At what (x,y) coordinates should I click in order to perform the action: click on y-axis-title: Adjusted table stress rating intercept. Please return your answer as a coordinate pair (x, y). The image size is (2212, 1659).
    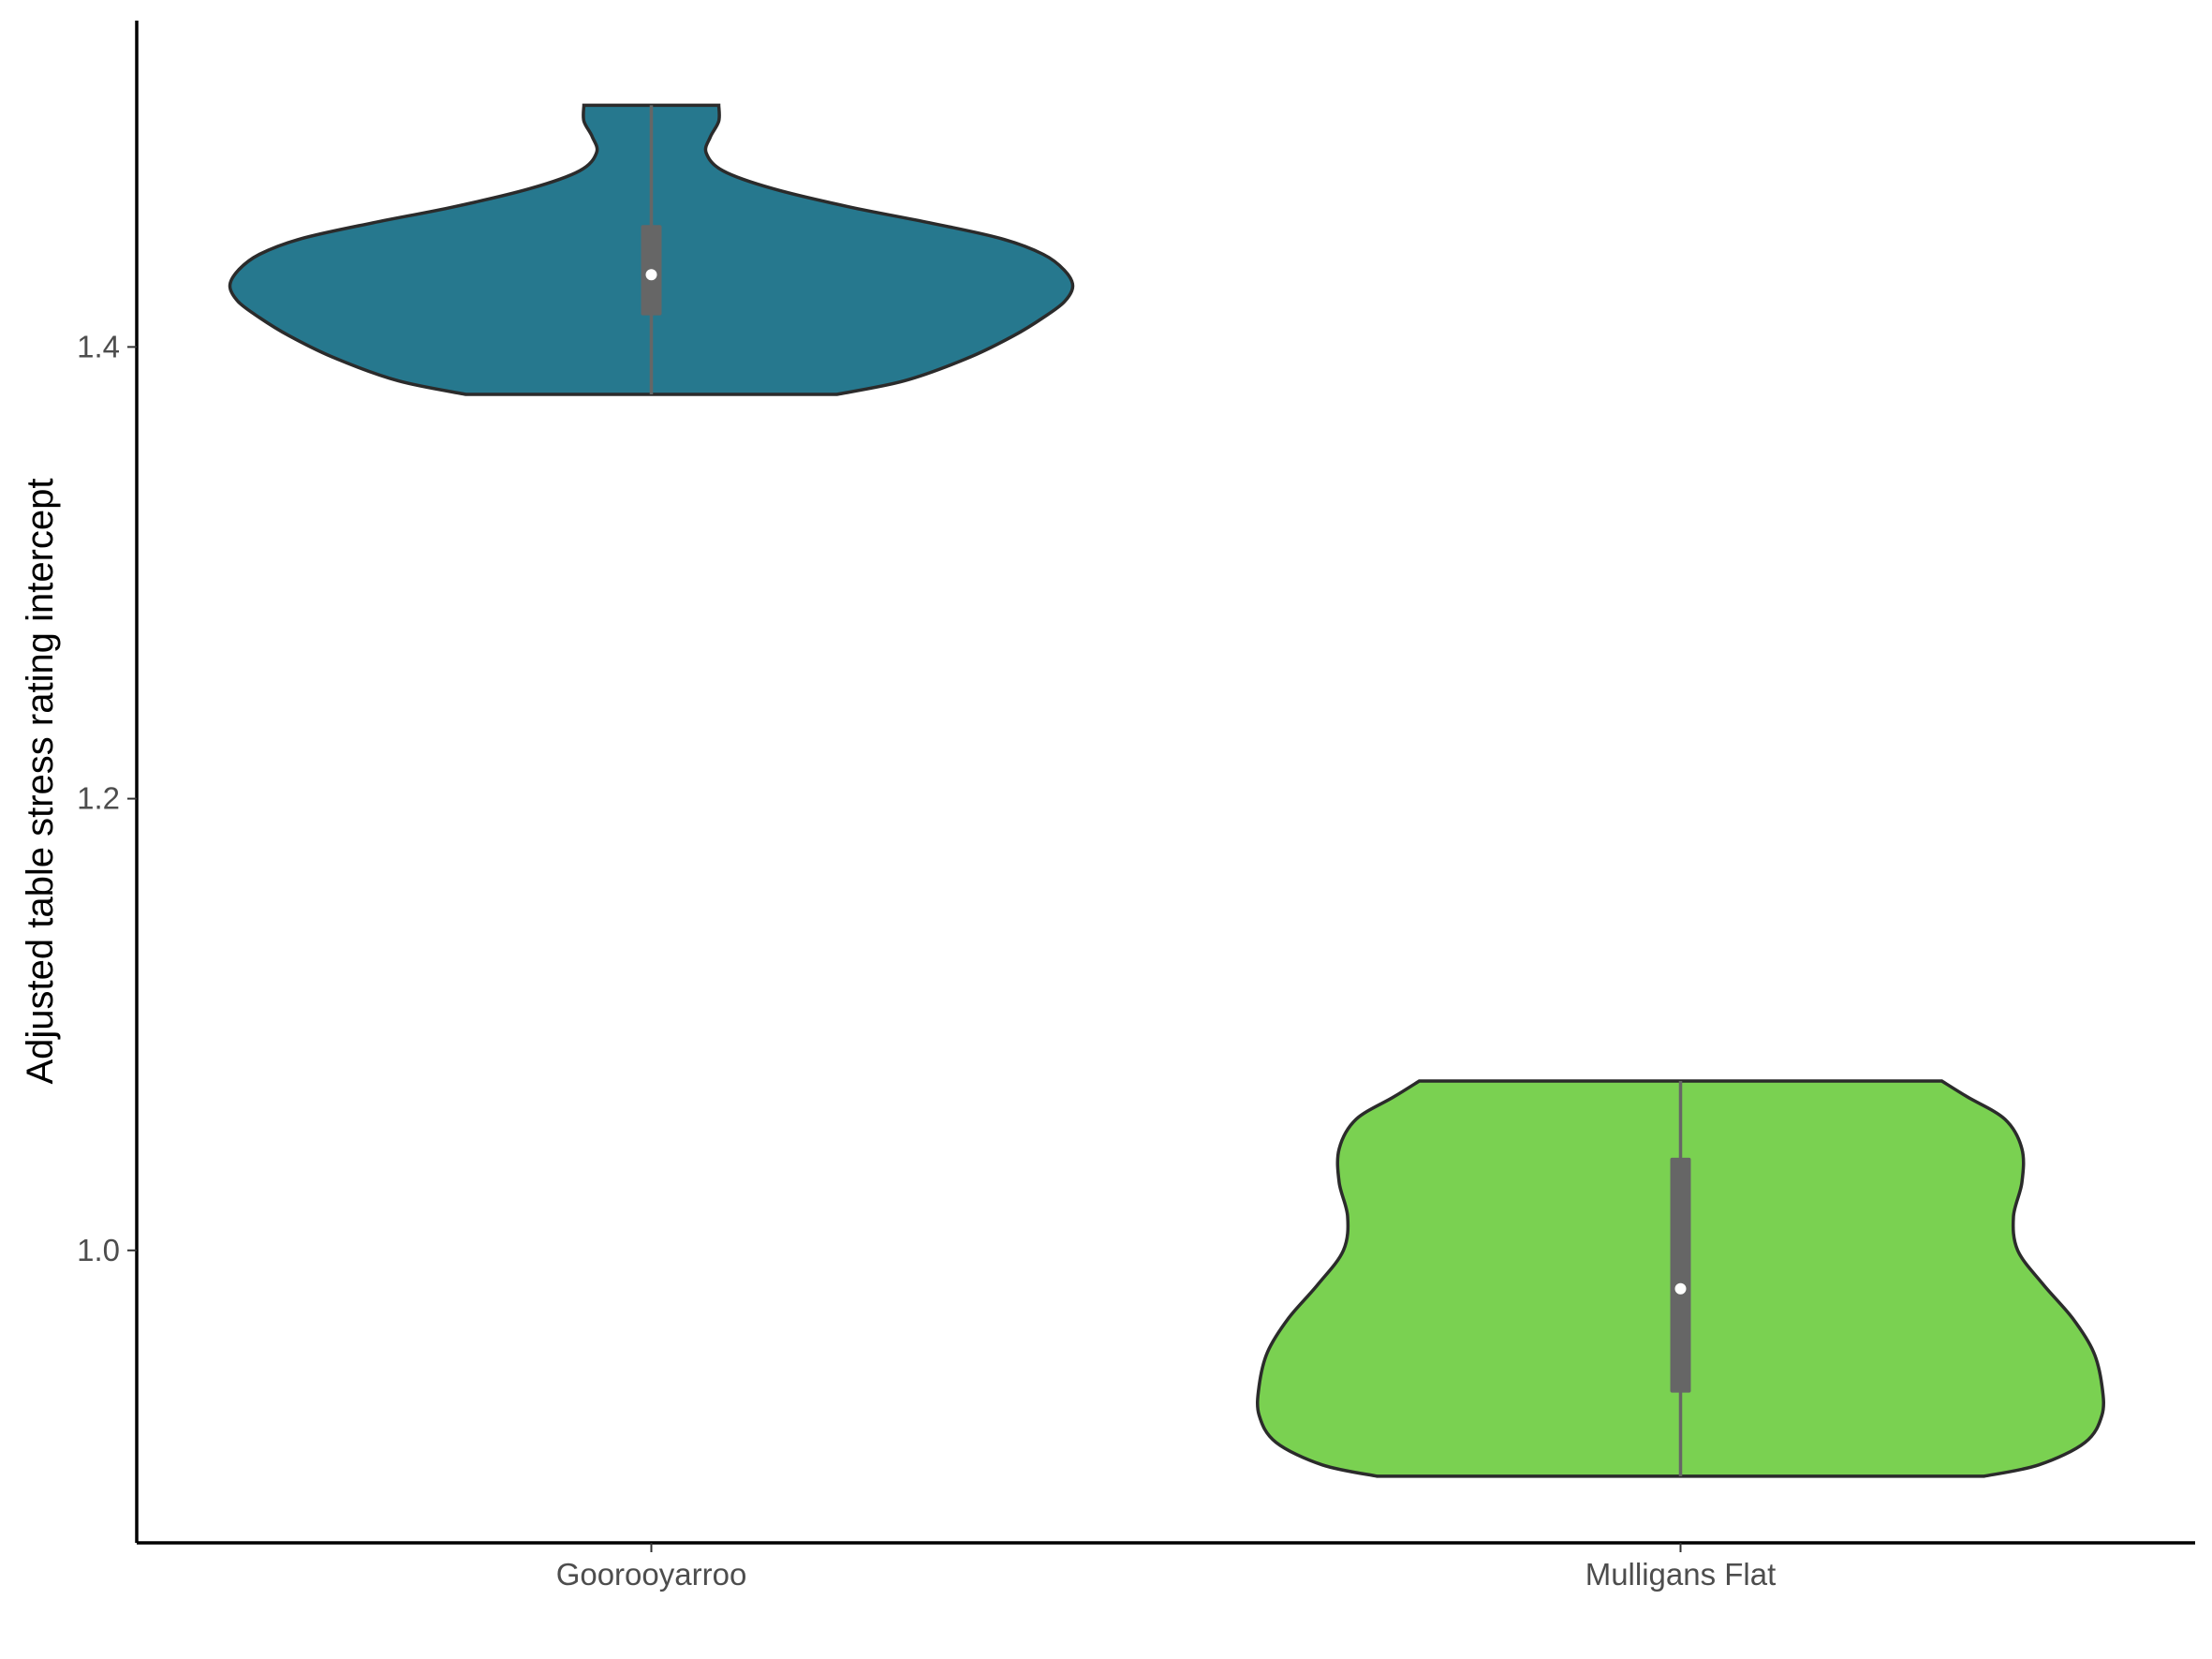
    Looking at the image, I should click on (41, 781).